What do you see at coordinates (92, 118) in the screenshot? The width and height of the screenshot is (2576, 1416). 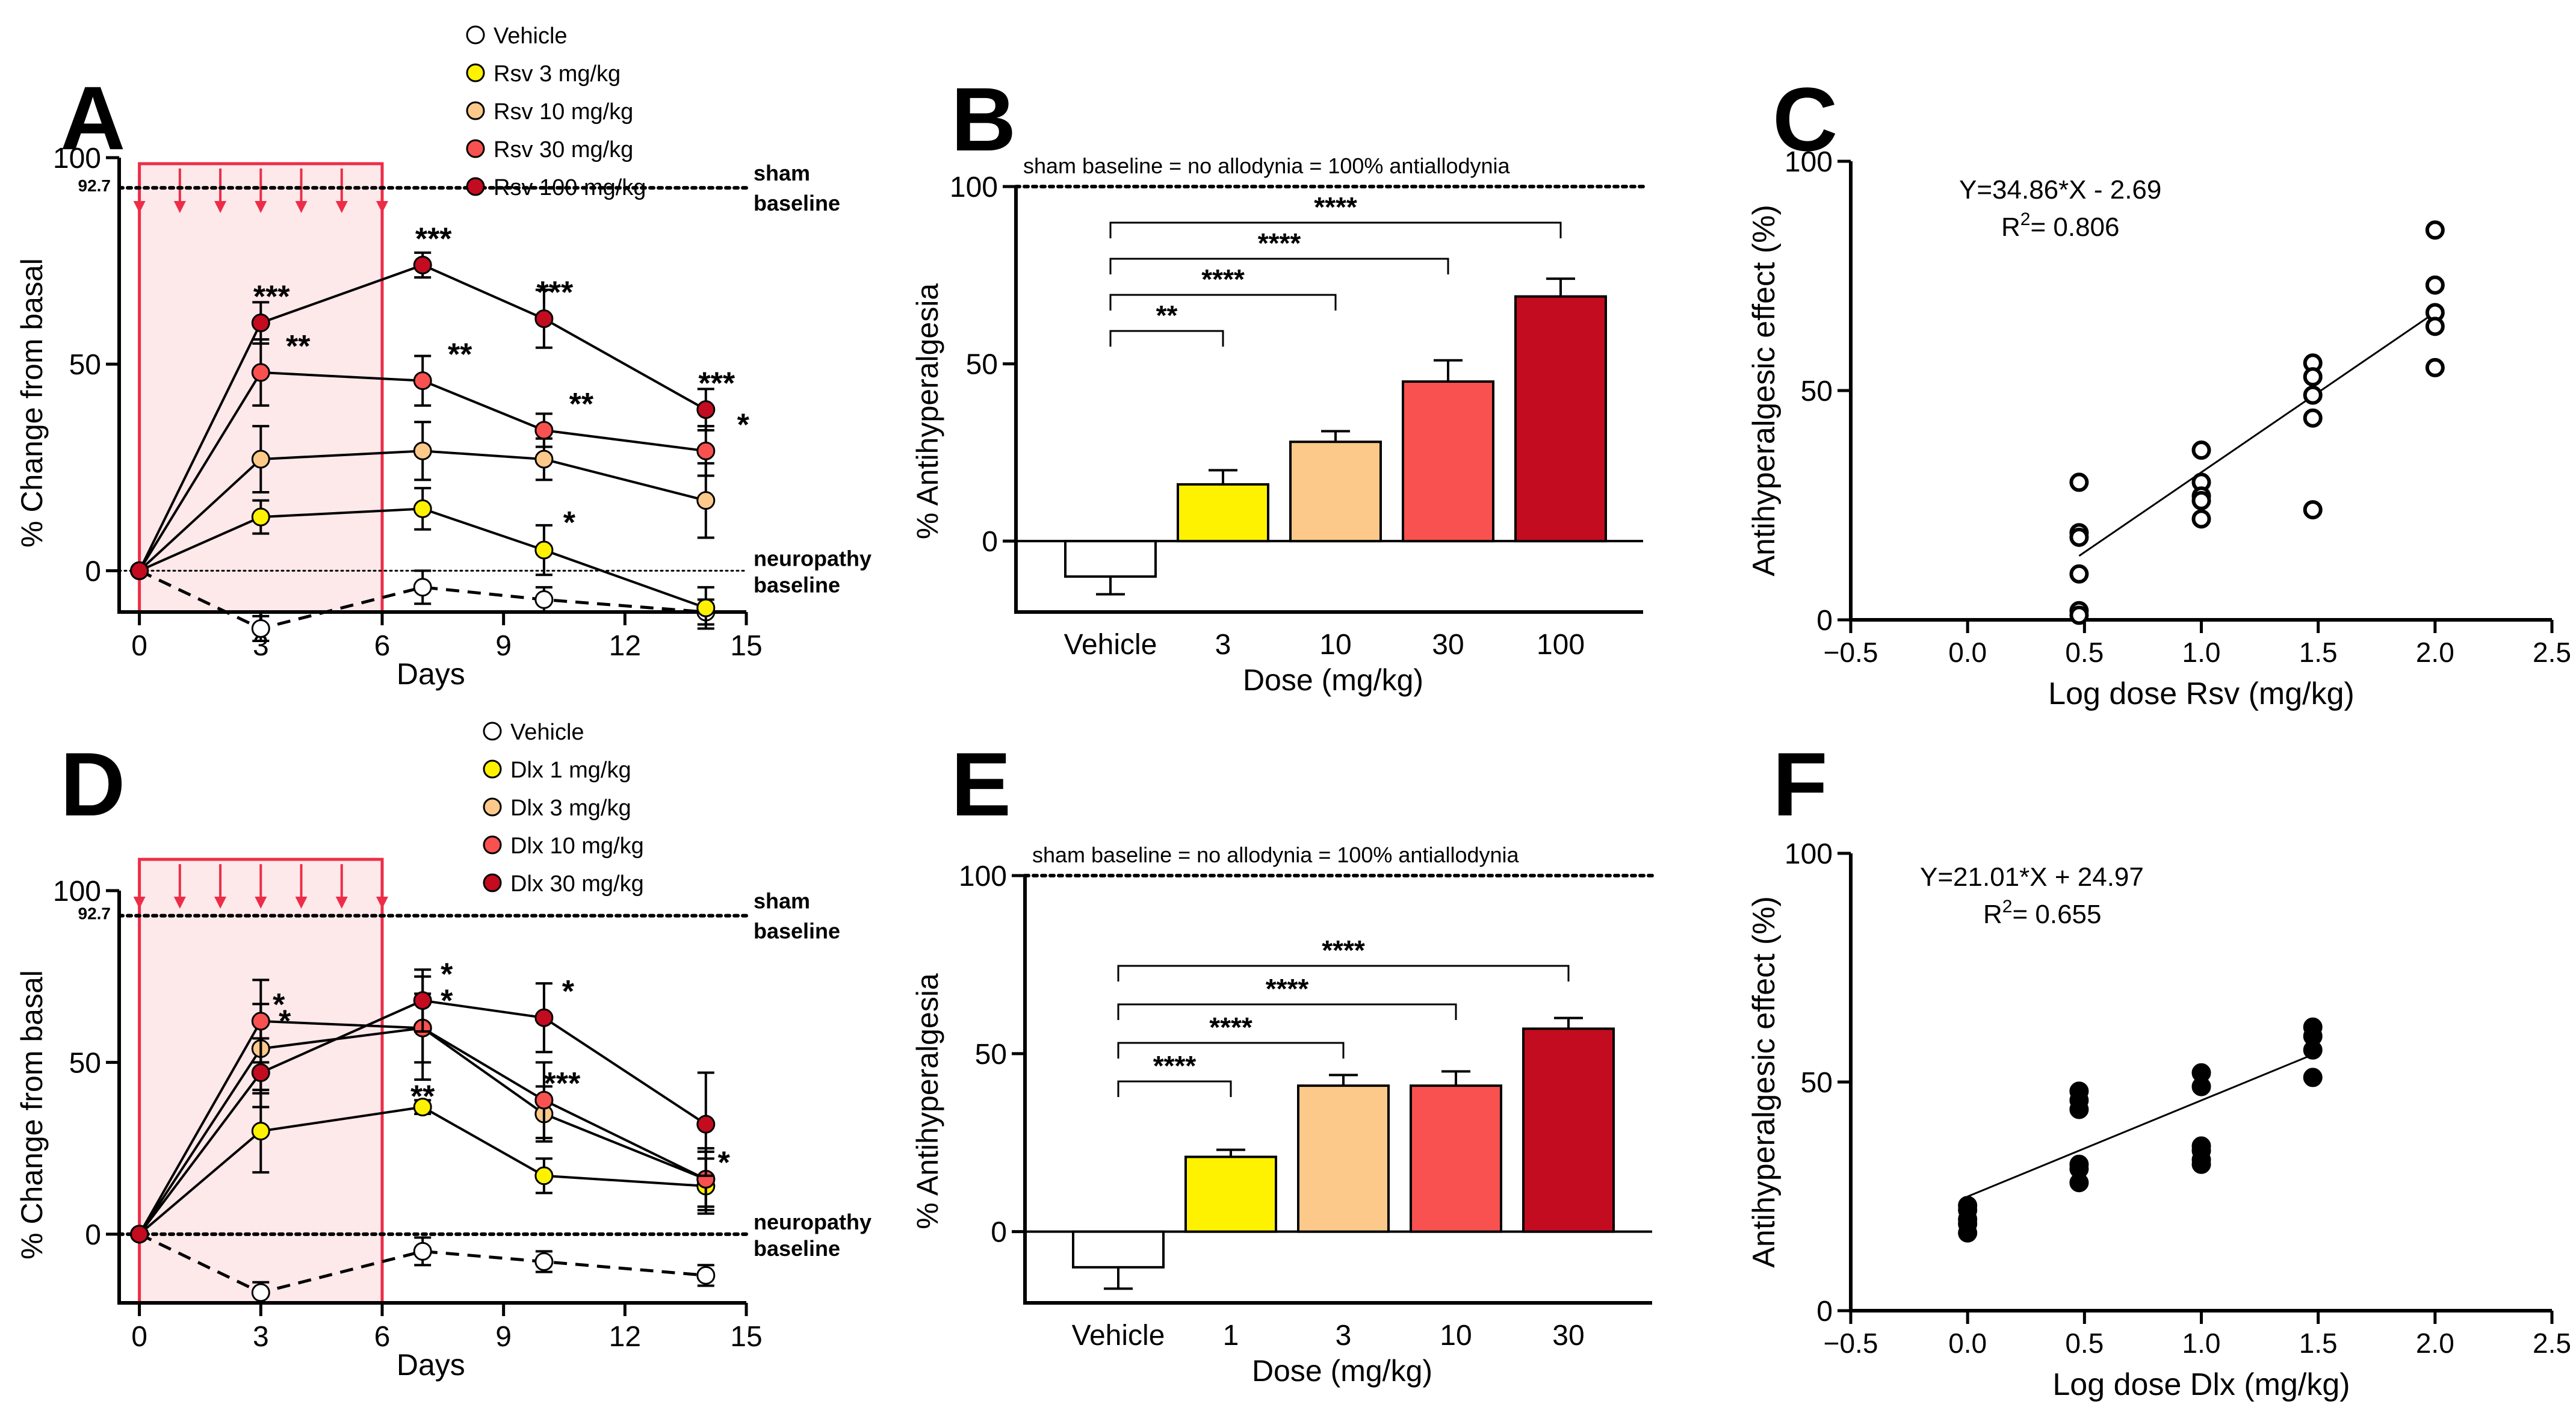 I see `panel-letter: A` at bounding box center [92, 118].